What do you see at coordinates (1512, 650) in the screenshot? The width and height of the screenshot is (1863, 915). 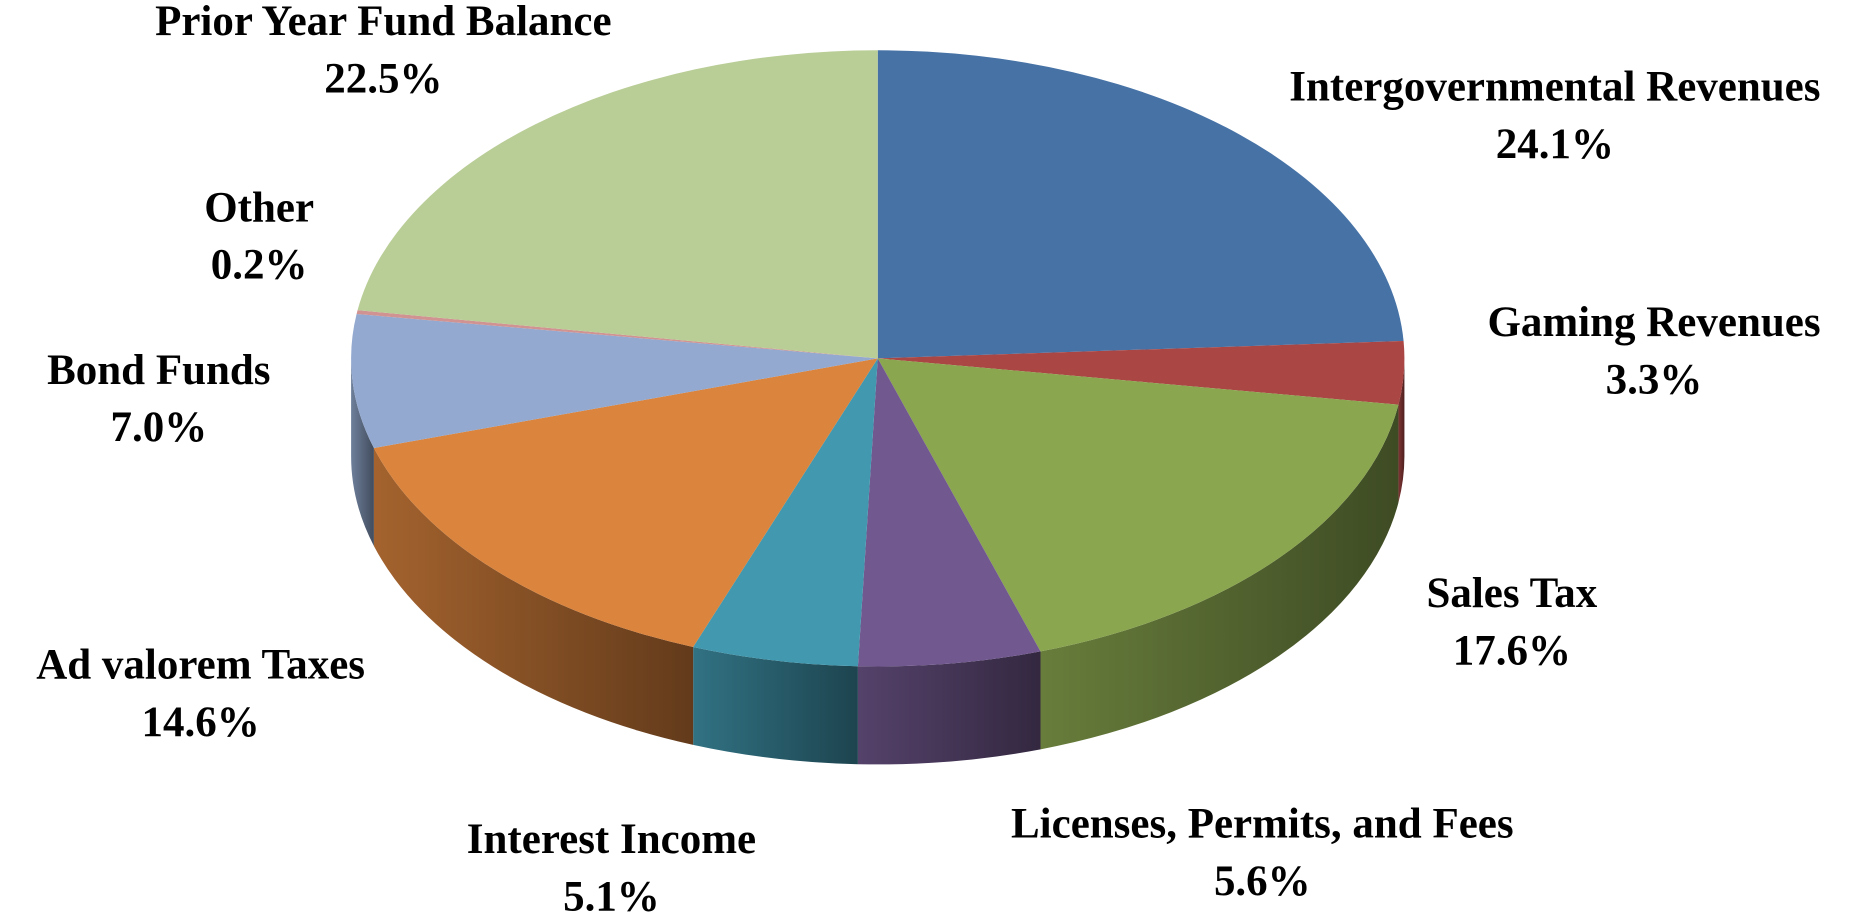 I see `slice-value-label: 17.6%` at bounding box center [1512, 650].